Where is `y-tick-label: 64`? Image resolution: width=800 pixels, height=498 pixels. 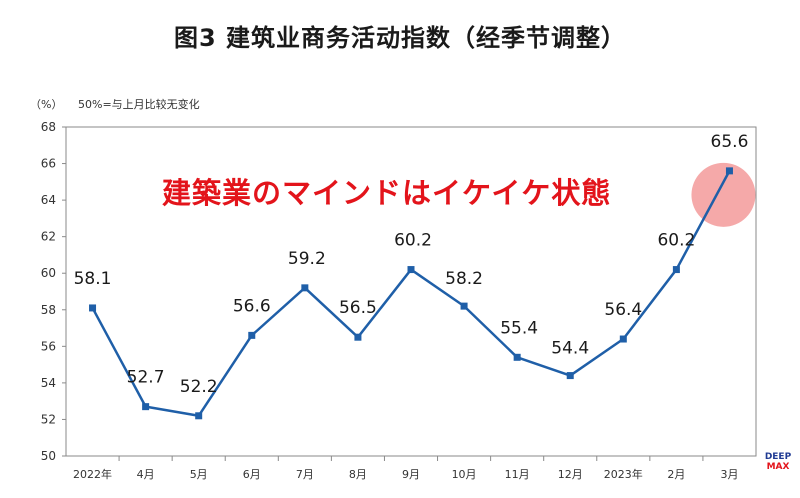 y-tick-label: 64 is located at coordinates (48, 200).